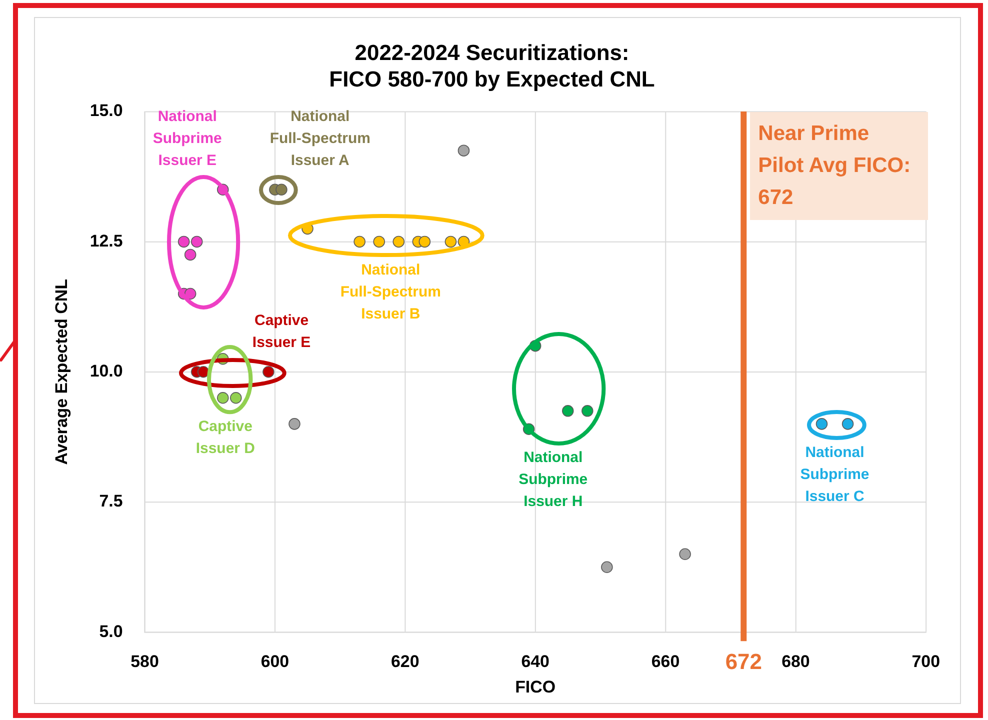 The width and height of the screenshot is (988, 720). I want to click on series-label: Captive Issuer D, so click(226, 437).